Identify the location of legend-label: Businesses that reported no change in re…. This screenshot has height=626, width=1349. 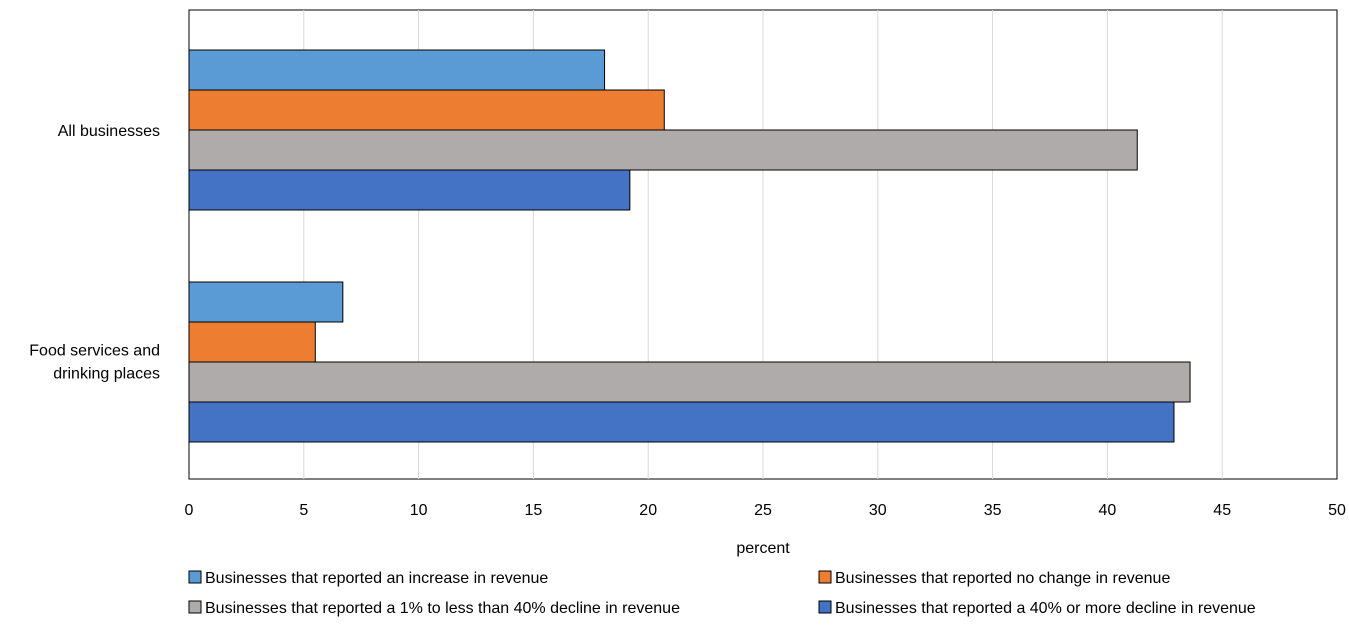
(1002, 578).